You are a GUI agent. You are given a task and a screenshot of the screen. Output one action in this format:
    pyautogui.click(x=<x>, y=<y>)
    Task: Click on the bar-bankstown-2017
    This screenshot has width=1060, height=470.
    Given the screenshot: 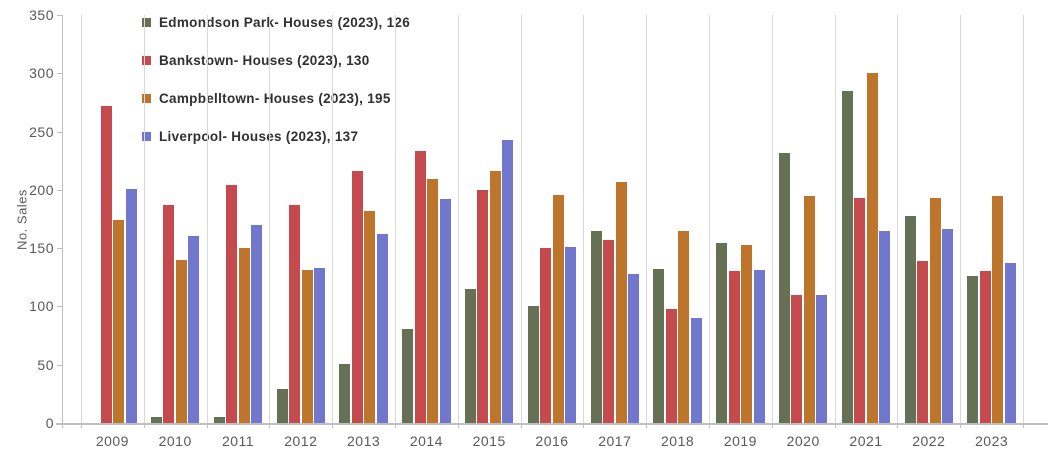 What is the action you would take?
    pyautogui.click(x=609, y=331)
    